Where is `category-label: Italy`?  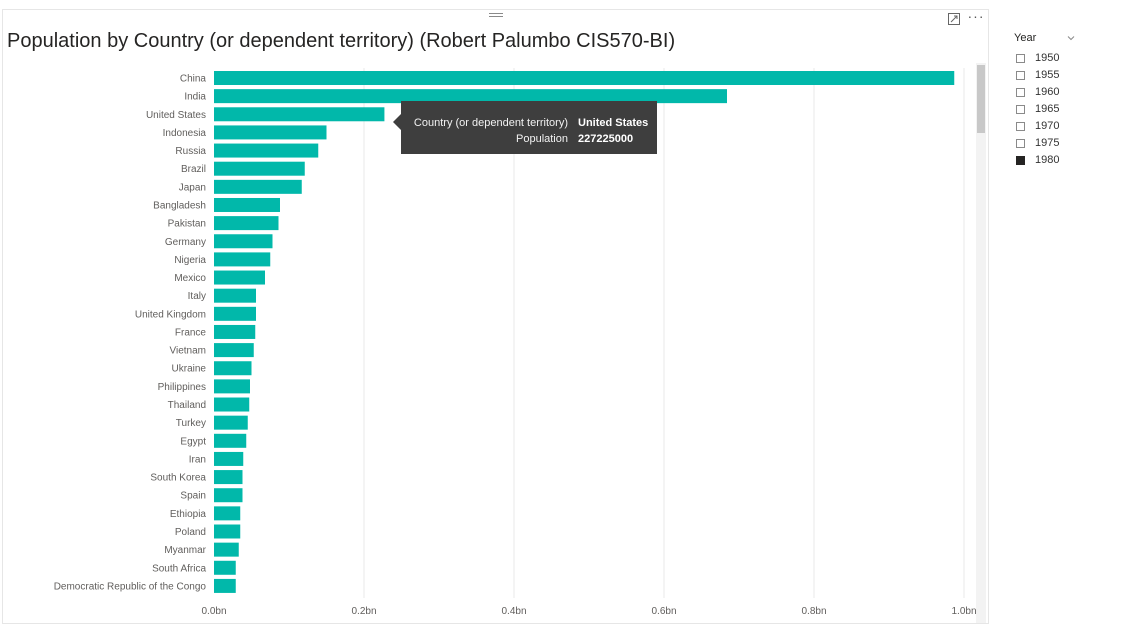 category-label: Italy is located at coordinates (197, 296).